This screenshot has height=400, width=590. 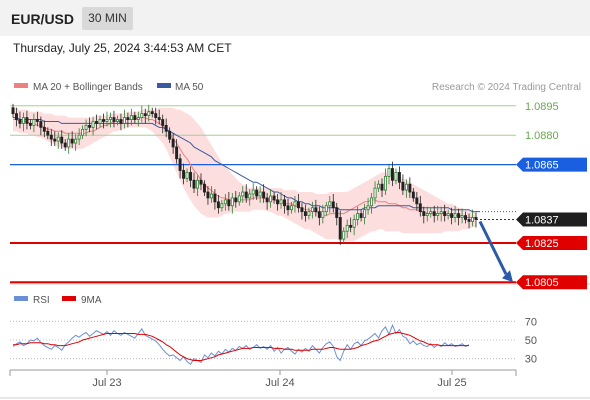 What do you see at coordinates (542, 166) in the screenshot?
I see `level-label-2: 1.0865` at bounding box center [542, 166].